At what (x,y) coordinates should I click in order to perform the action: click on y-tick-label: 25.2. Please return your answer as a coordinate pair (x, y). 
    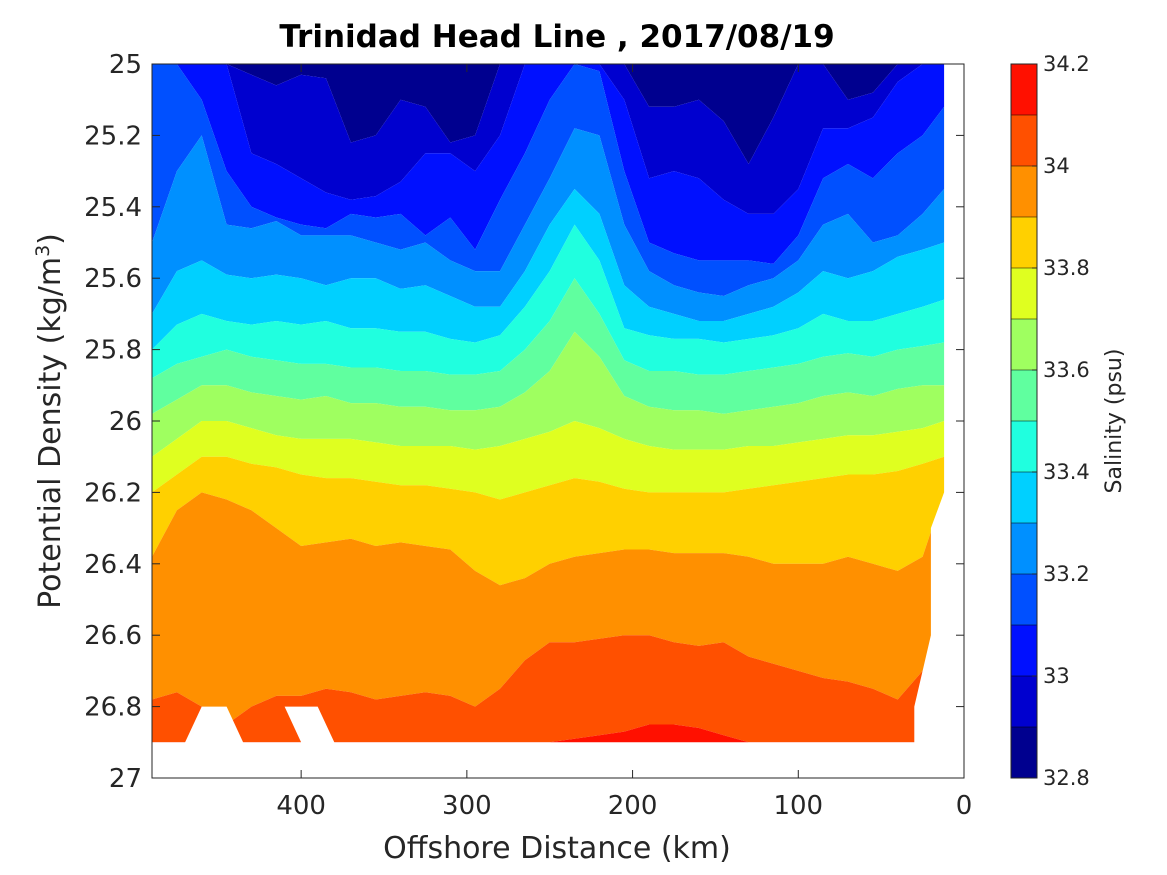
    Looking at the image, I should click on (113, 136).